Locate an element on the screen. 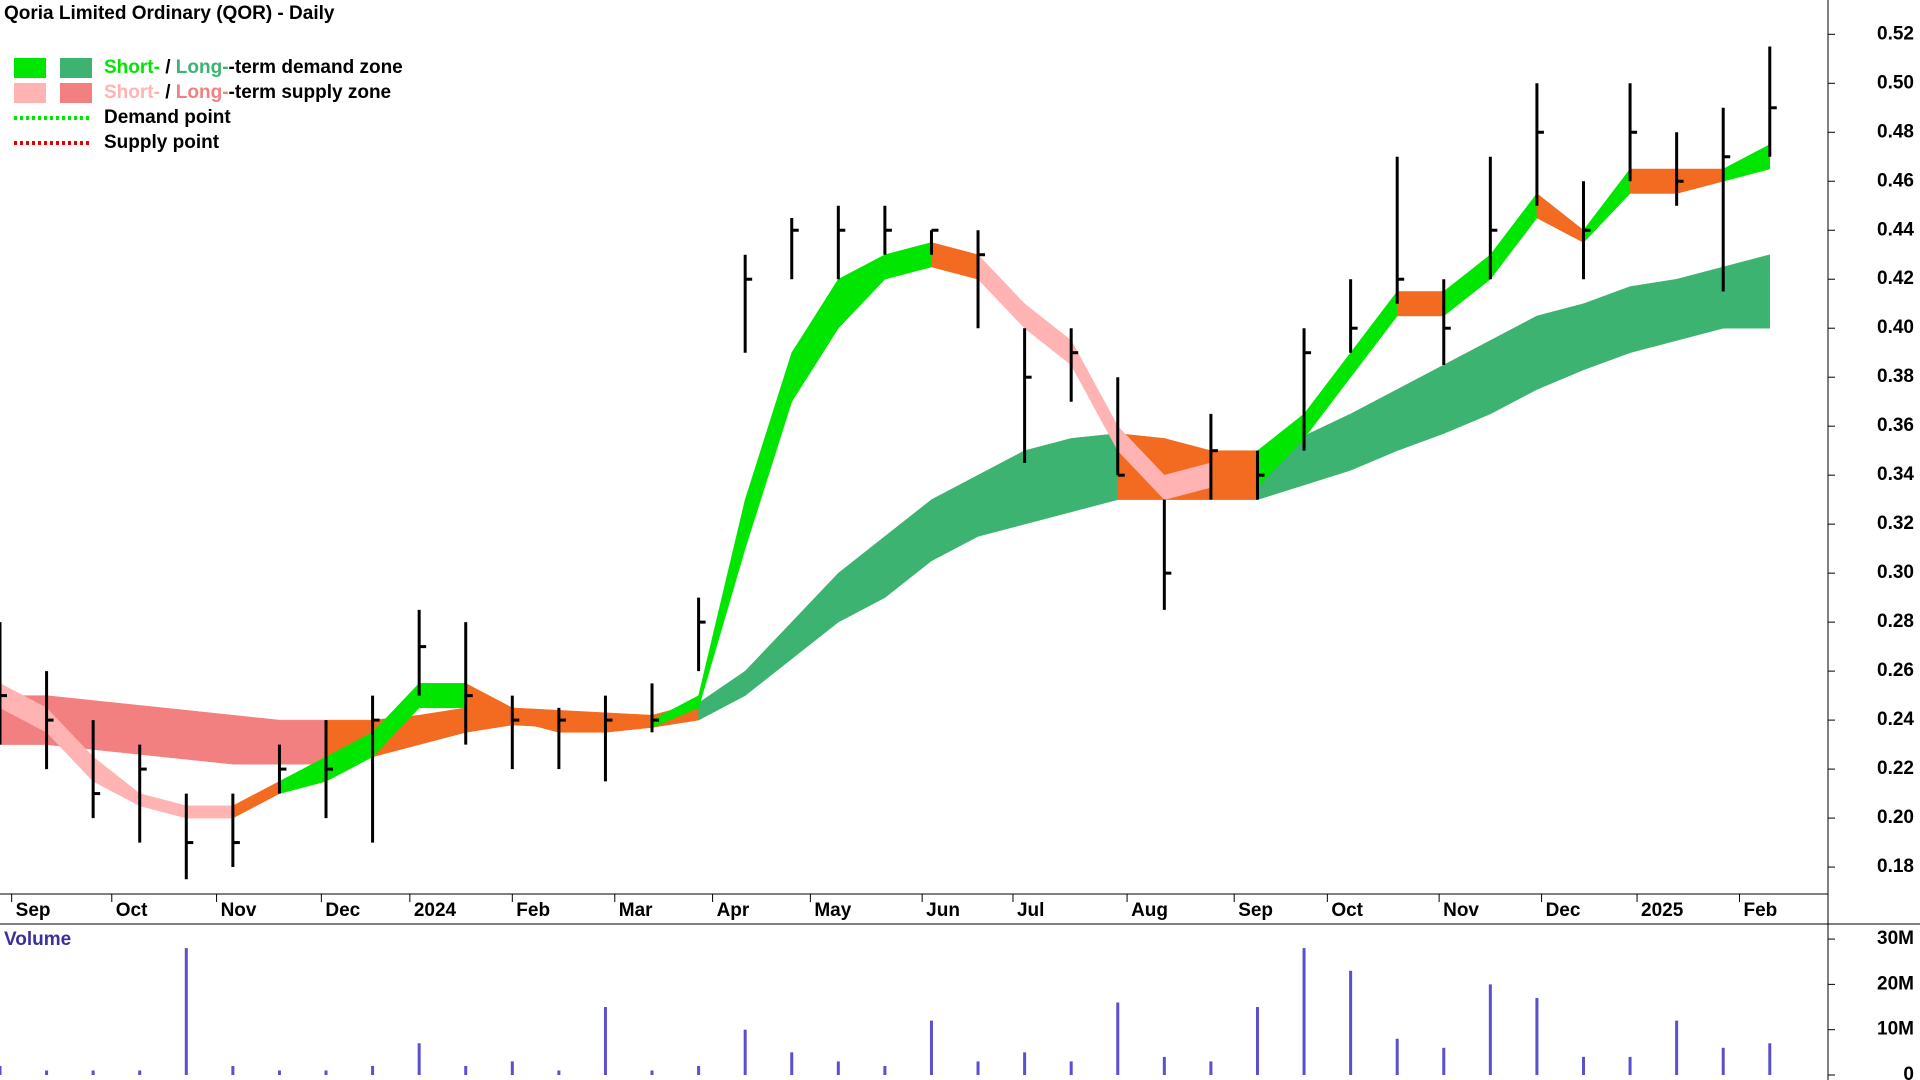  legend-text: -term demand zone is located at coordinates (316, 67).